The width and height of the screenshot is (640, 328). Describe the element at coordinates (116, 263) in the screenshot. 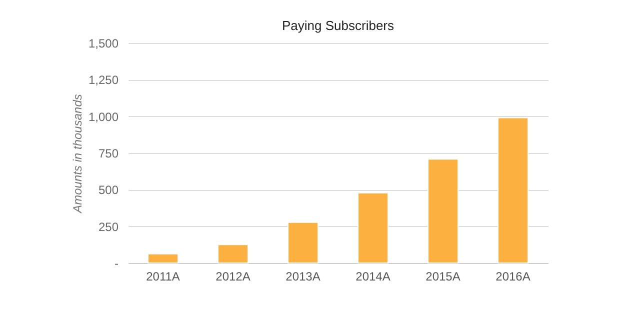

I see `y-tick-label: -` at that location.